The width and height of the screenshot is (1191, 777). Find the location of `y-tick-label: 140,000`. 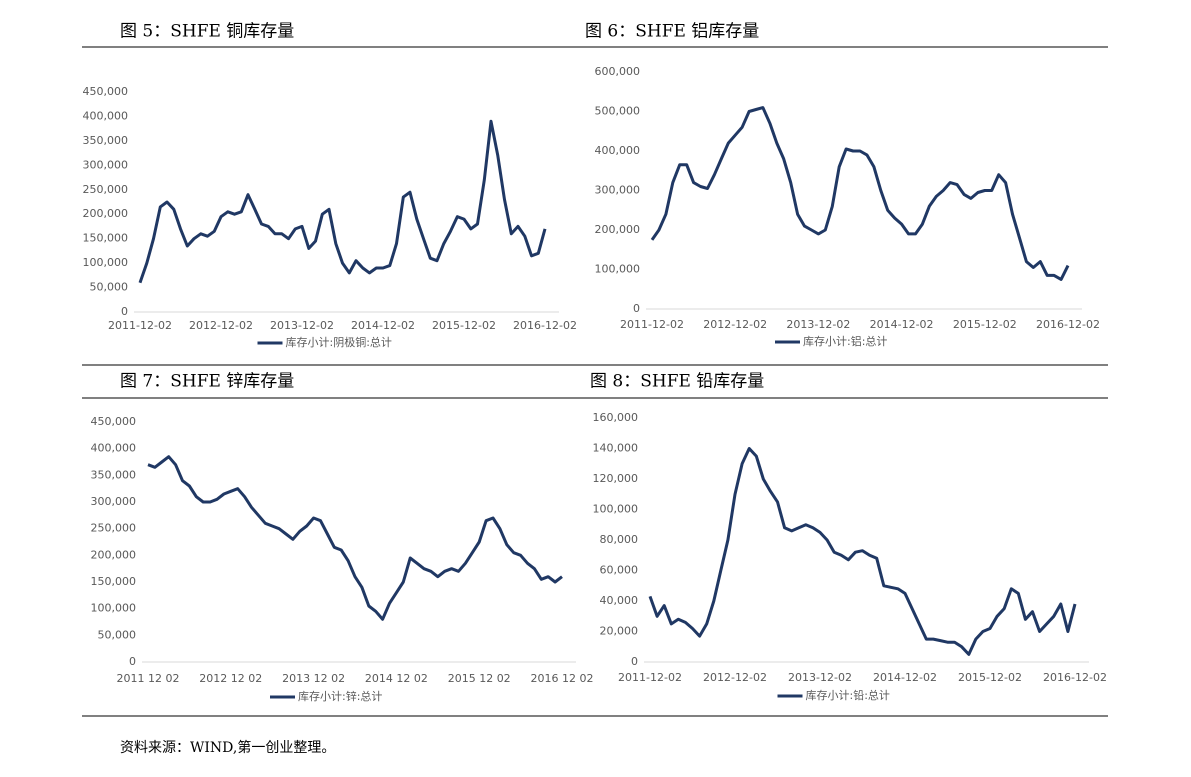

y-tick-label: 140,000 is located at coordinates (616, 448).